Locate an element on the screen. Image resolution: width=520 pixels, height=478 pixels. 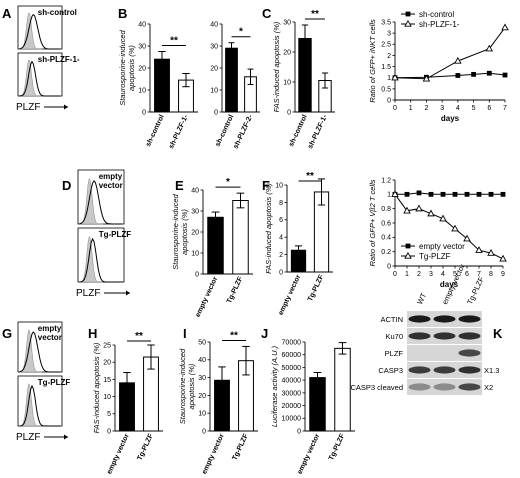
panel-letter-i: I is located at coordinates (185, 333).